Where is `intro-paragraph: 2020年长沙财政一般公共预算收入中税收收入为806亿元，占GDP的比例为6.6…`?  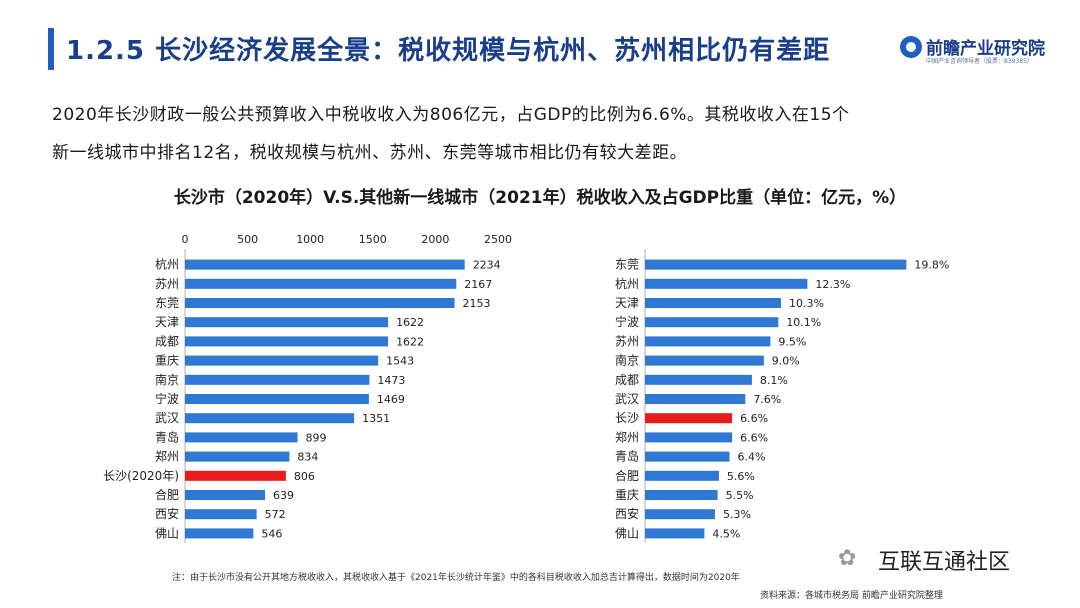 intro-paragraph: 2020年长沙财政一般公共预算收入中税收收入为806亿元，占GDP的比例为6.6… is located at coordinates (547, 134).